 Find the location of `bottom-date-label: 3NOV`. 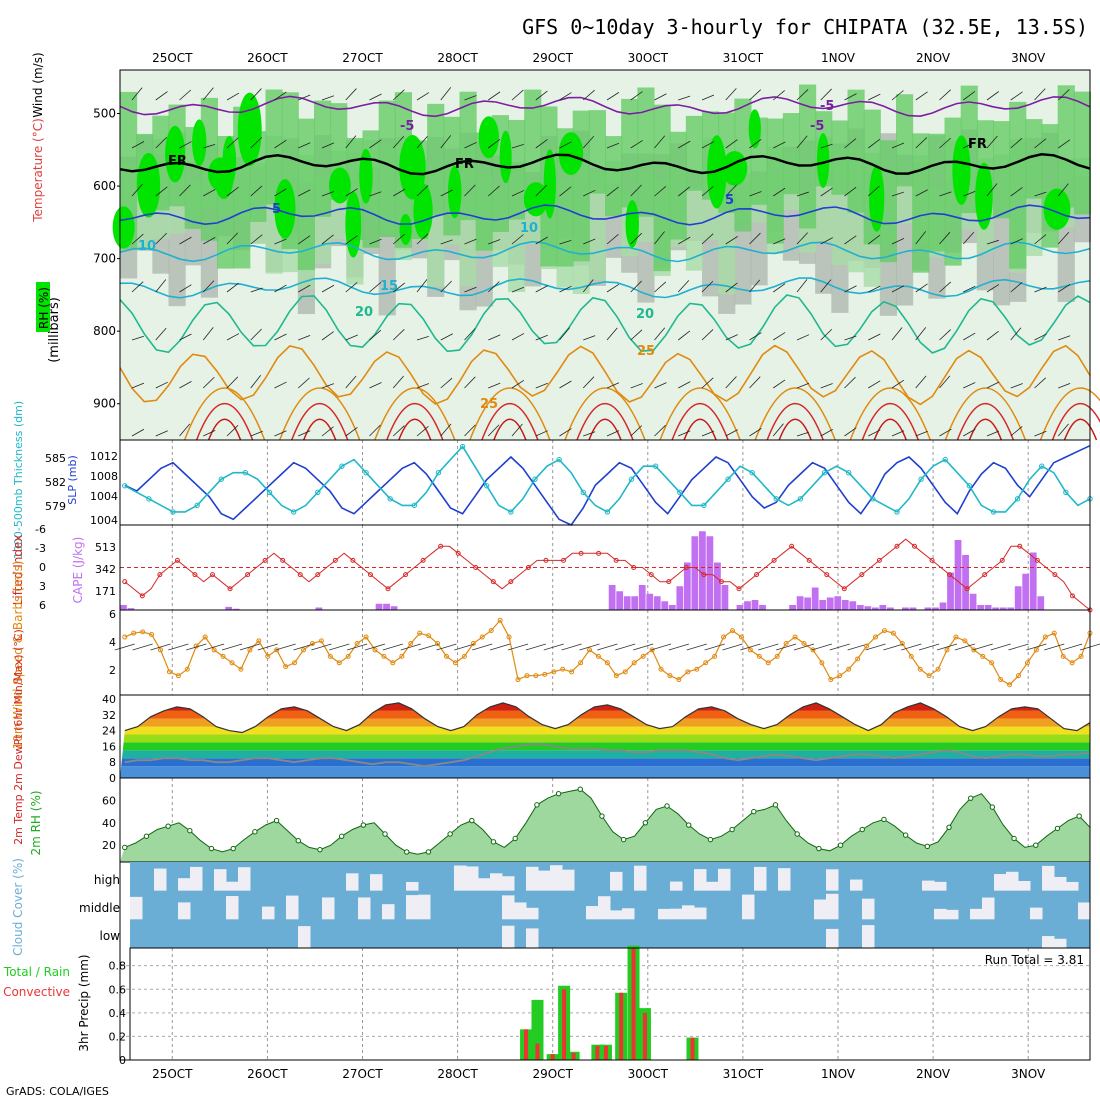

bottom-date-label: 3NOV is located at coordinates (1028, 1074).